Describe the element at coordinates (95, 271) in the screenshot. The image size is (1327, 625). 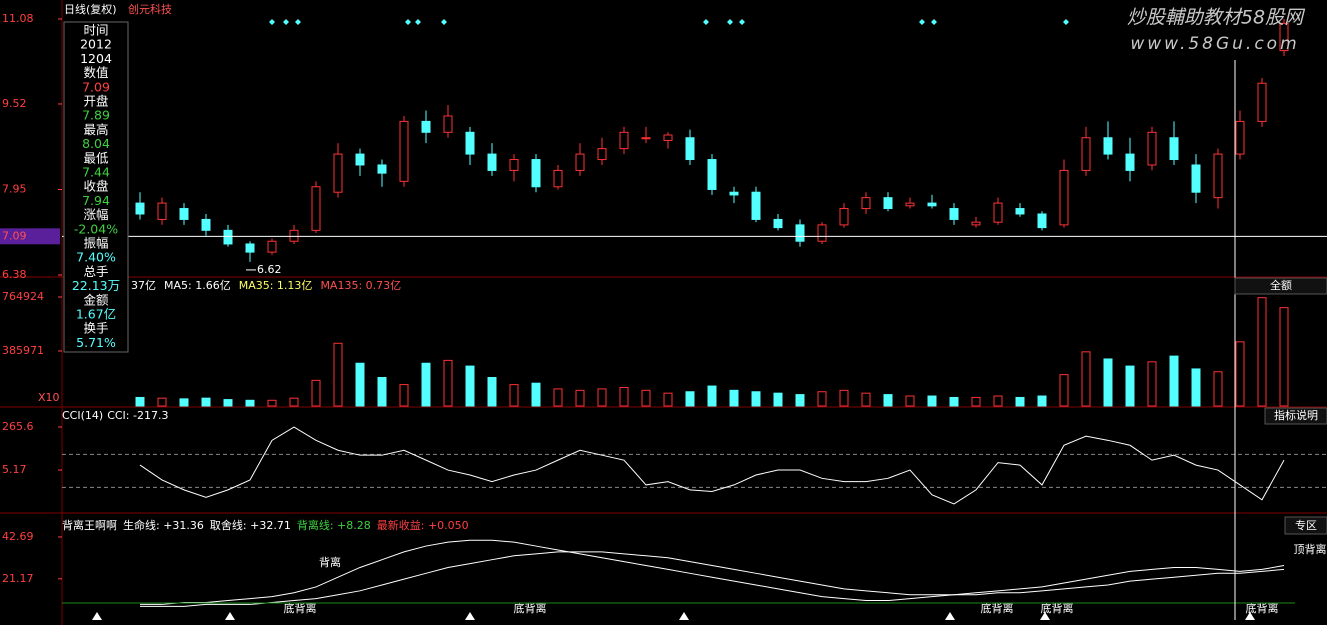
I see `info-row: 总手` at that location.